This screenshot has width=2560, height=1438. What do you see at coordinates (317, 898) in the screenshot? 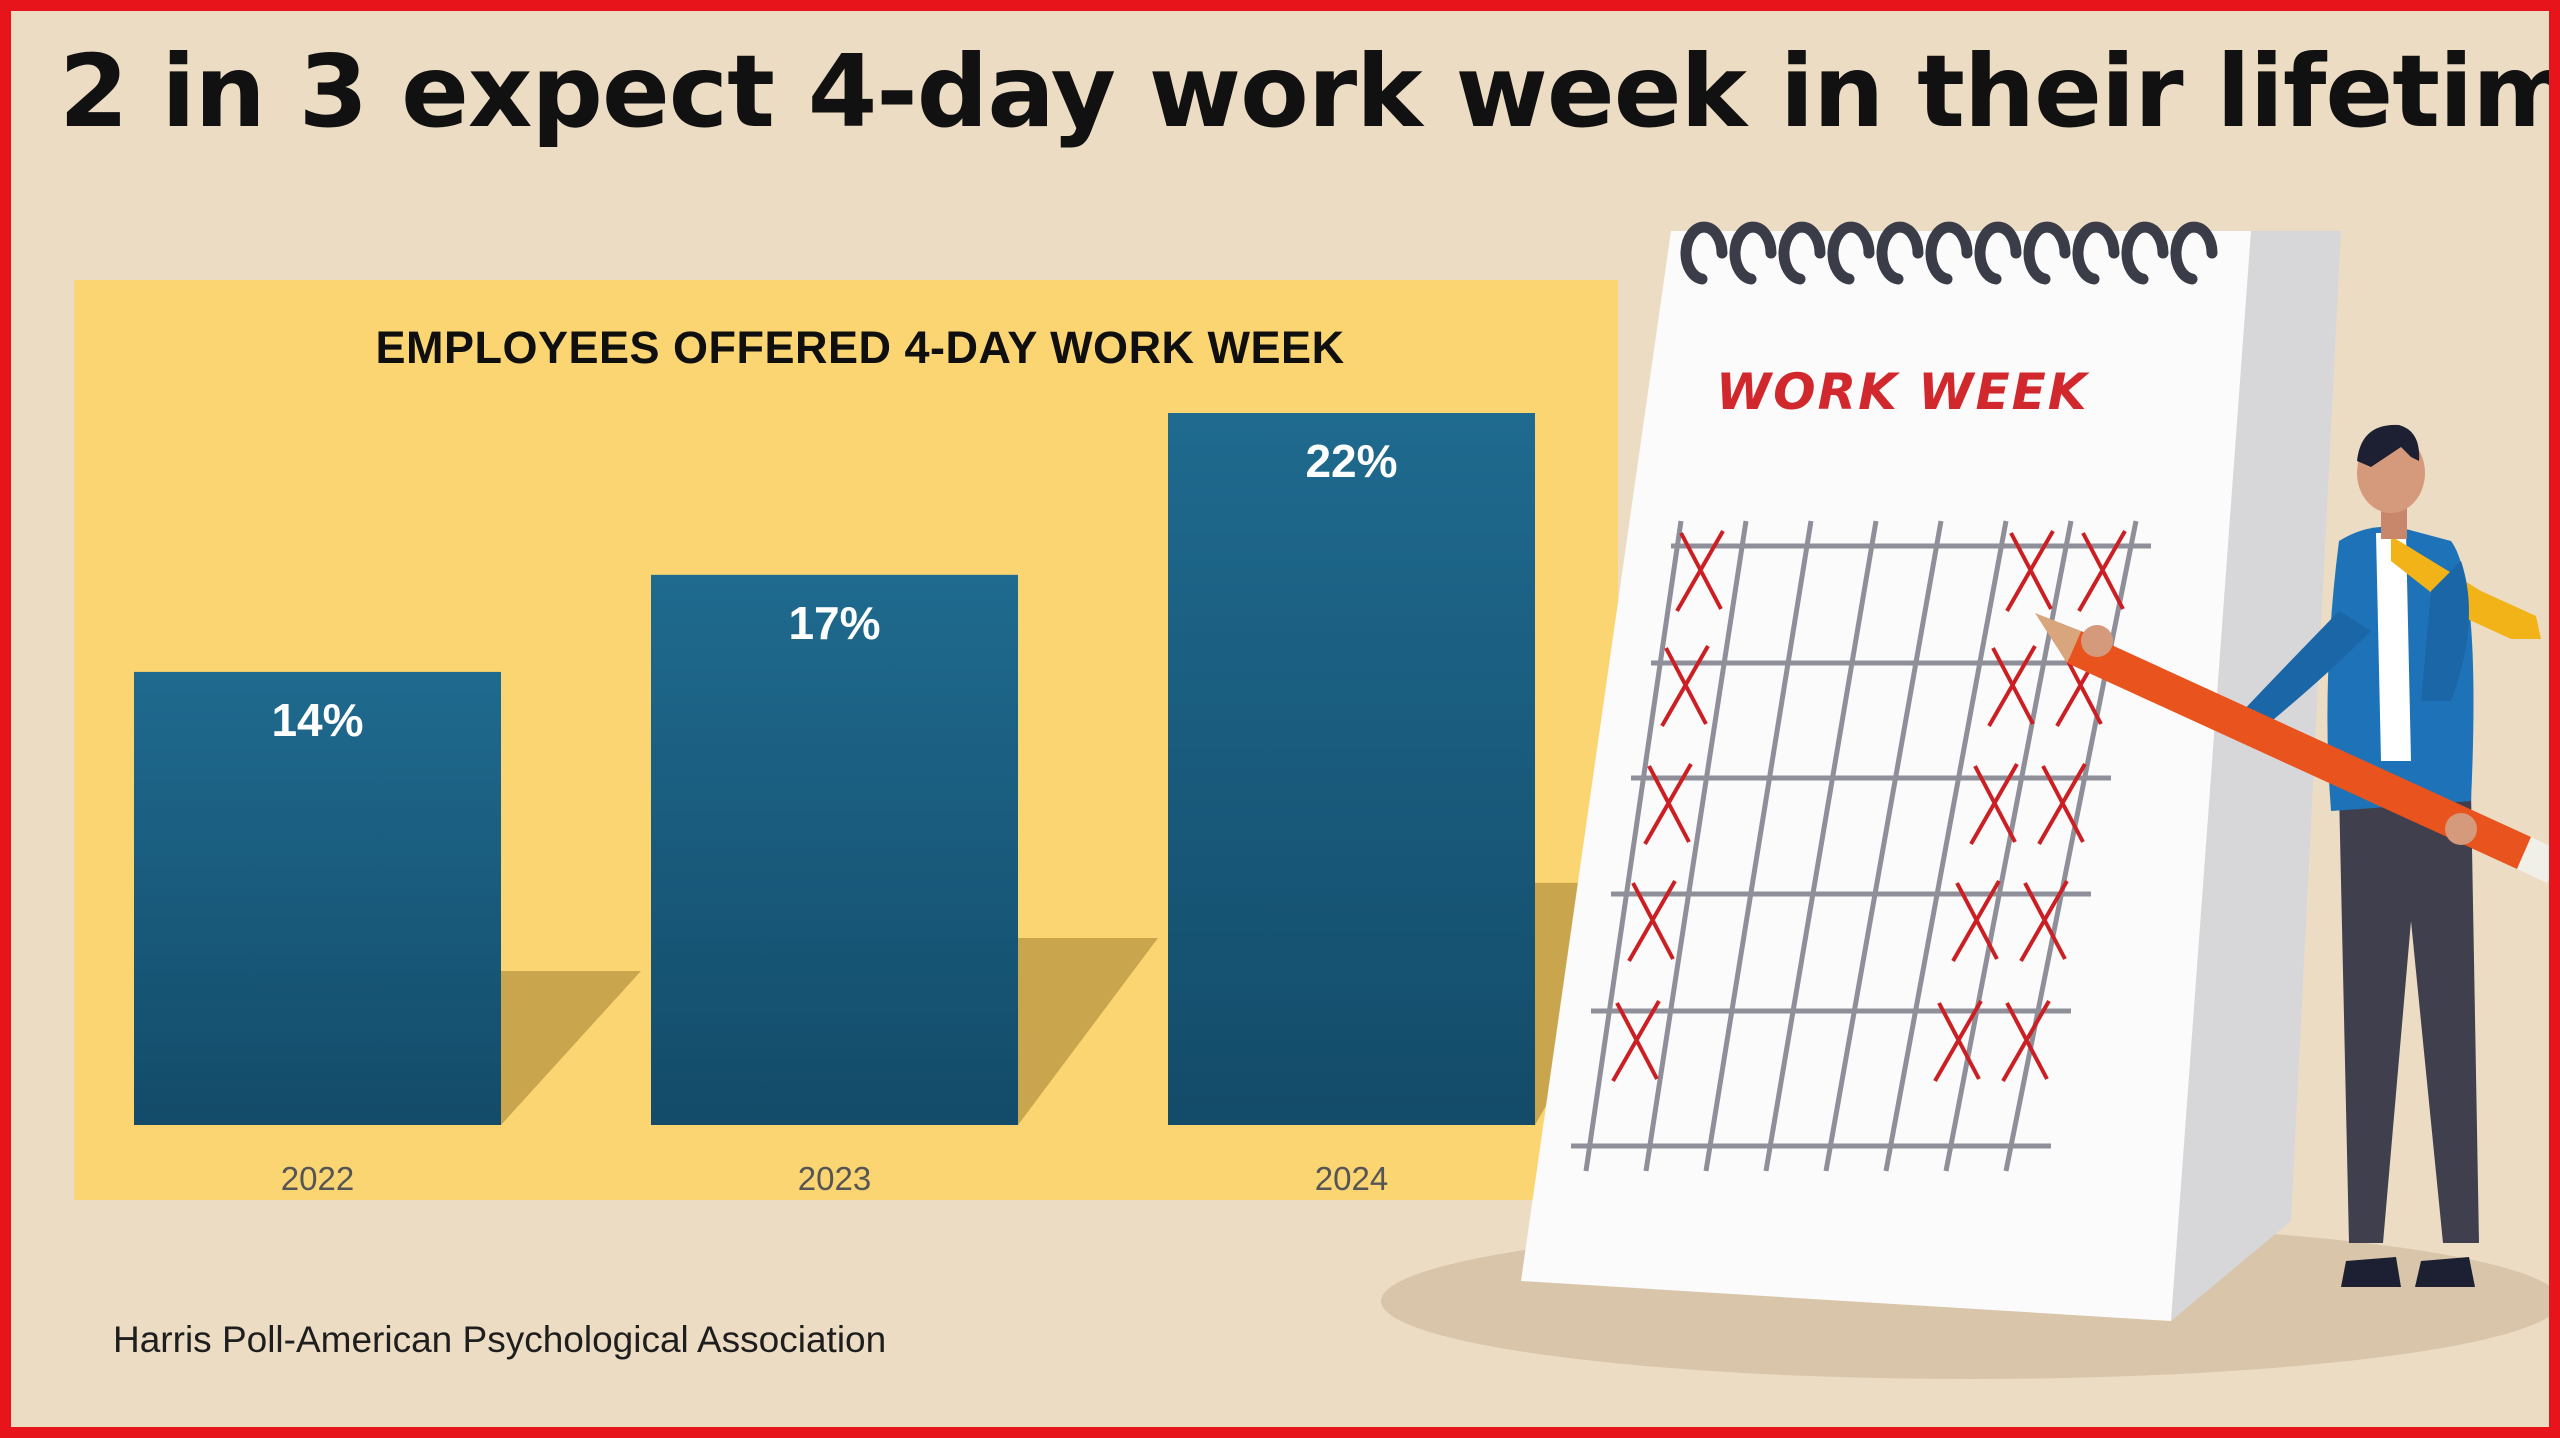
I see `bar-2022` at bounding box center [317, 898].